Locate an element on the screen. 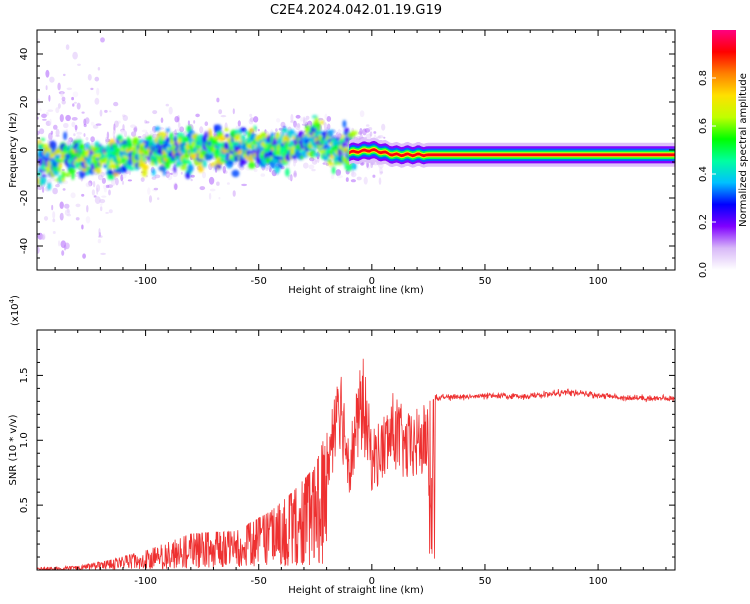 The image size is (750, 604). spectrogram-ytick-label: 0 is located at coordinates (24, 150).